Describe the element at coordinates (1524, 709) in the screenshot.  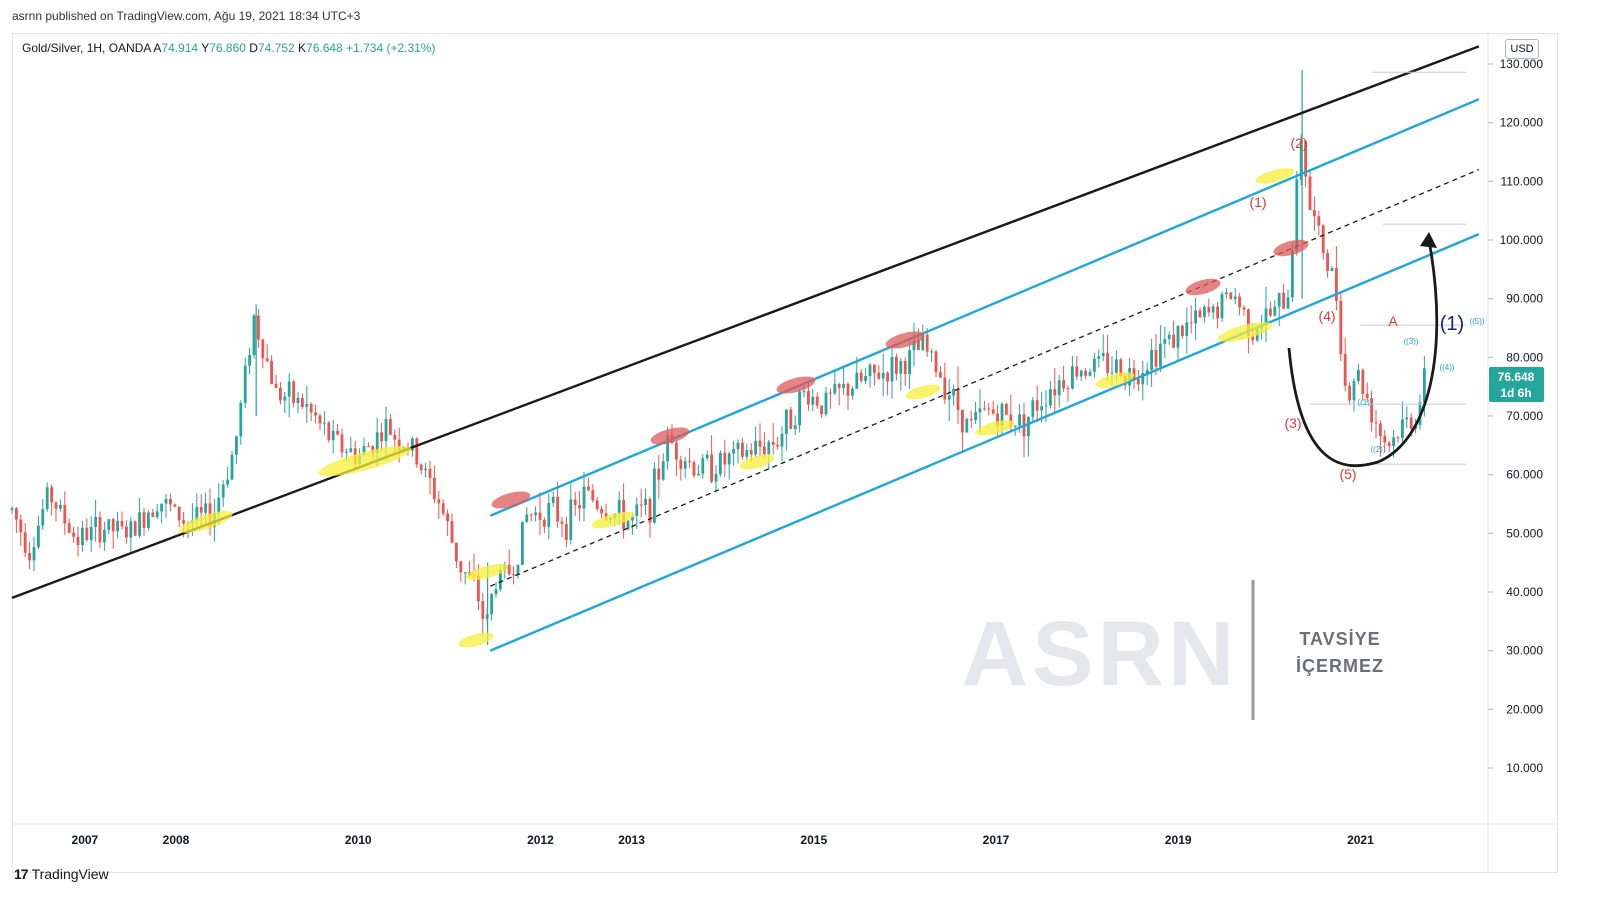
I see `price-tick-label: 20.000` at that location.